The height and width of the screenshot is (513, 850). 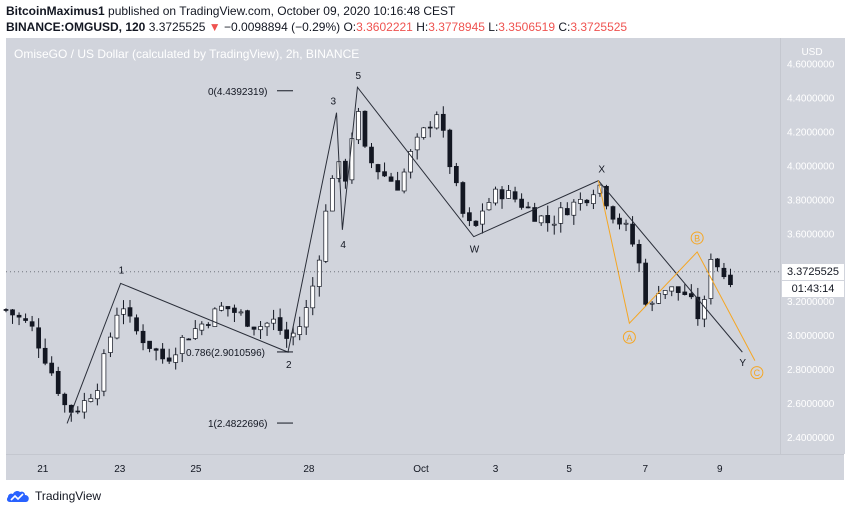 I want to click on time-axis, so click(x=425, y=467).